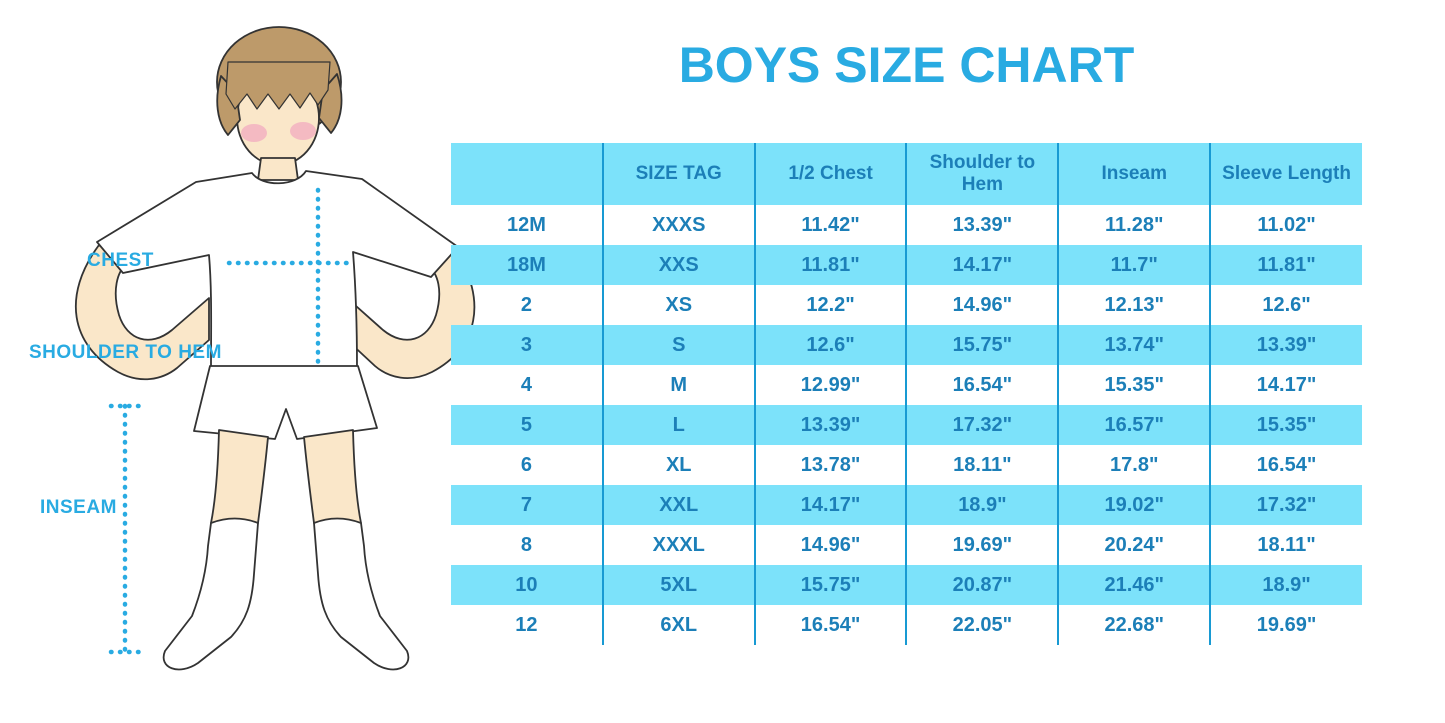  Describe the element at coordinates (1134, 345) in the screenshot. I see `table-cell: 13.74"` at that location.